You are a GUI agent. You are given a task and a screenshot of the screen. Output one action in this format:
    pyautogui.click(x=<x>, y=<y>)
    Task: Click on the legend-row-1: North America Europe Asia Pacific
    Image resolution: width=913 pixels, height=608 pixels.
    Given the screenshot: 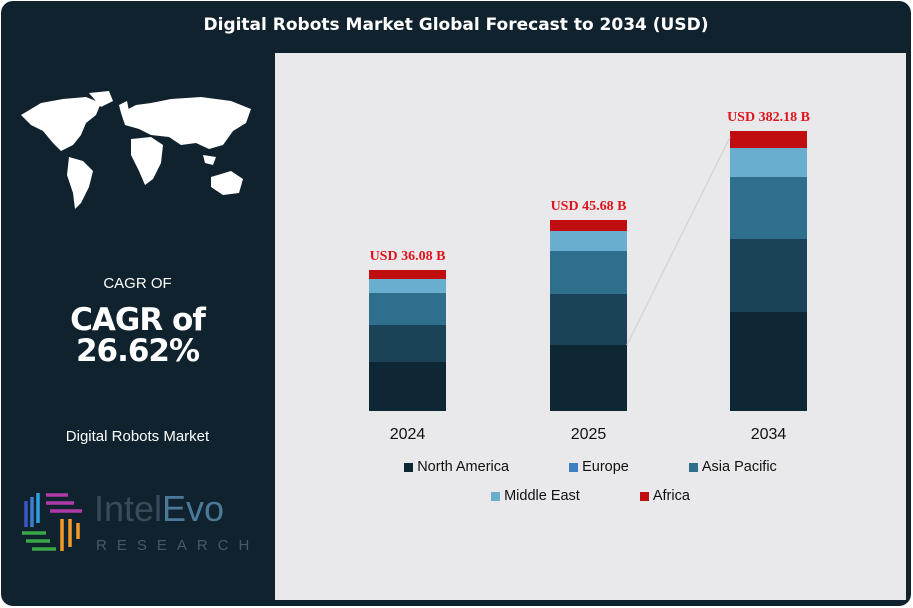 What is the action you would take?
    pyautogui.click(x=590, y=467)
    